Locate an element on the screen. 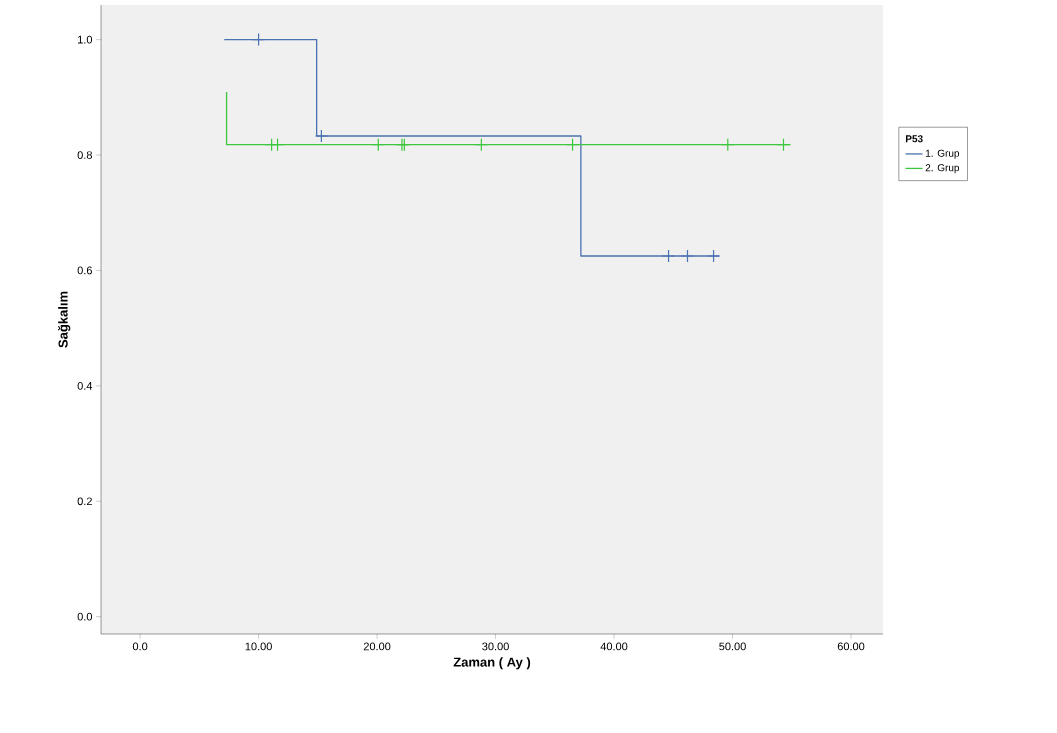 Image resolution: width=1057 pixels, height=733 pixels. x-tick-label: 20.00 is located at coordinates (377, 646).